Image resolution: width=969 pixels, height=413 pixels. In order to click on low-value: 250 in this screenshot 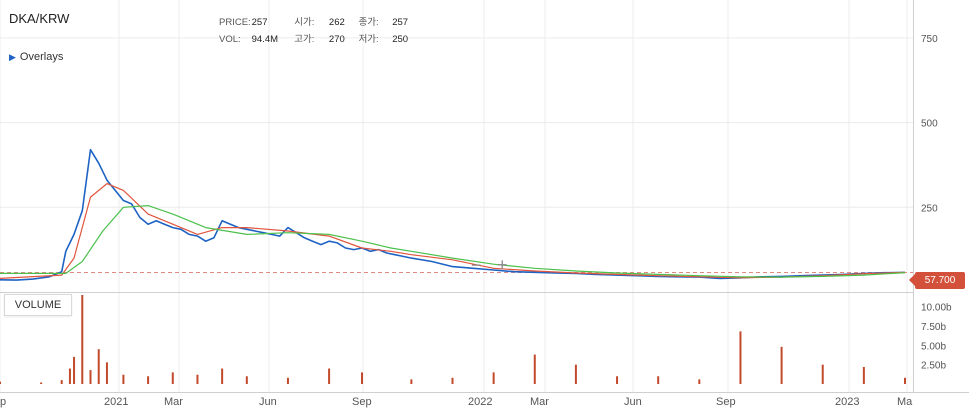, I will do `click(400, 39)`.